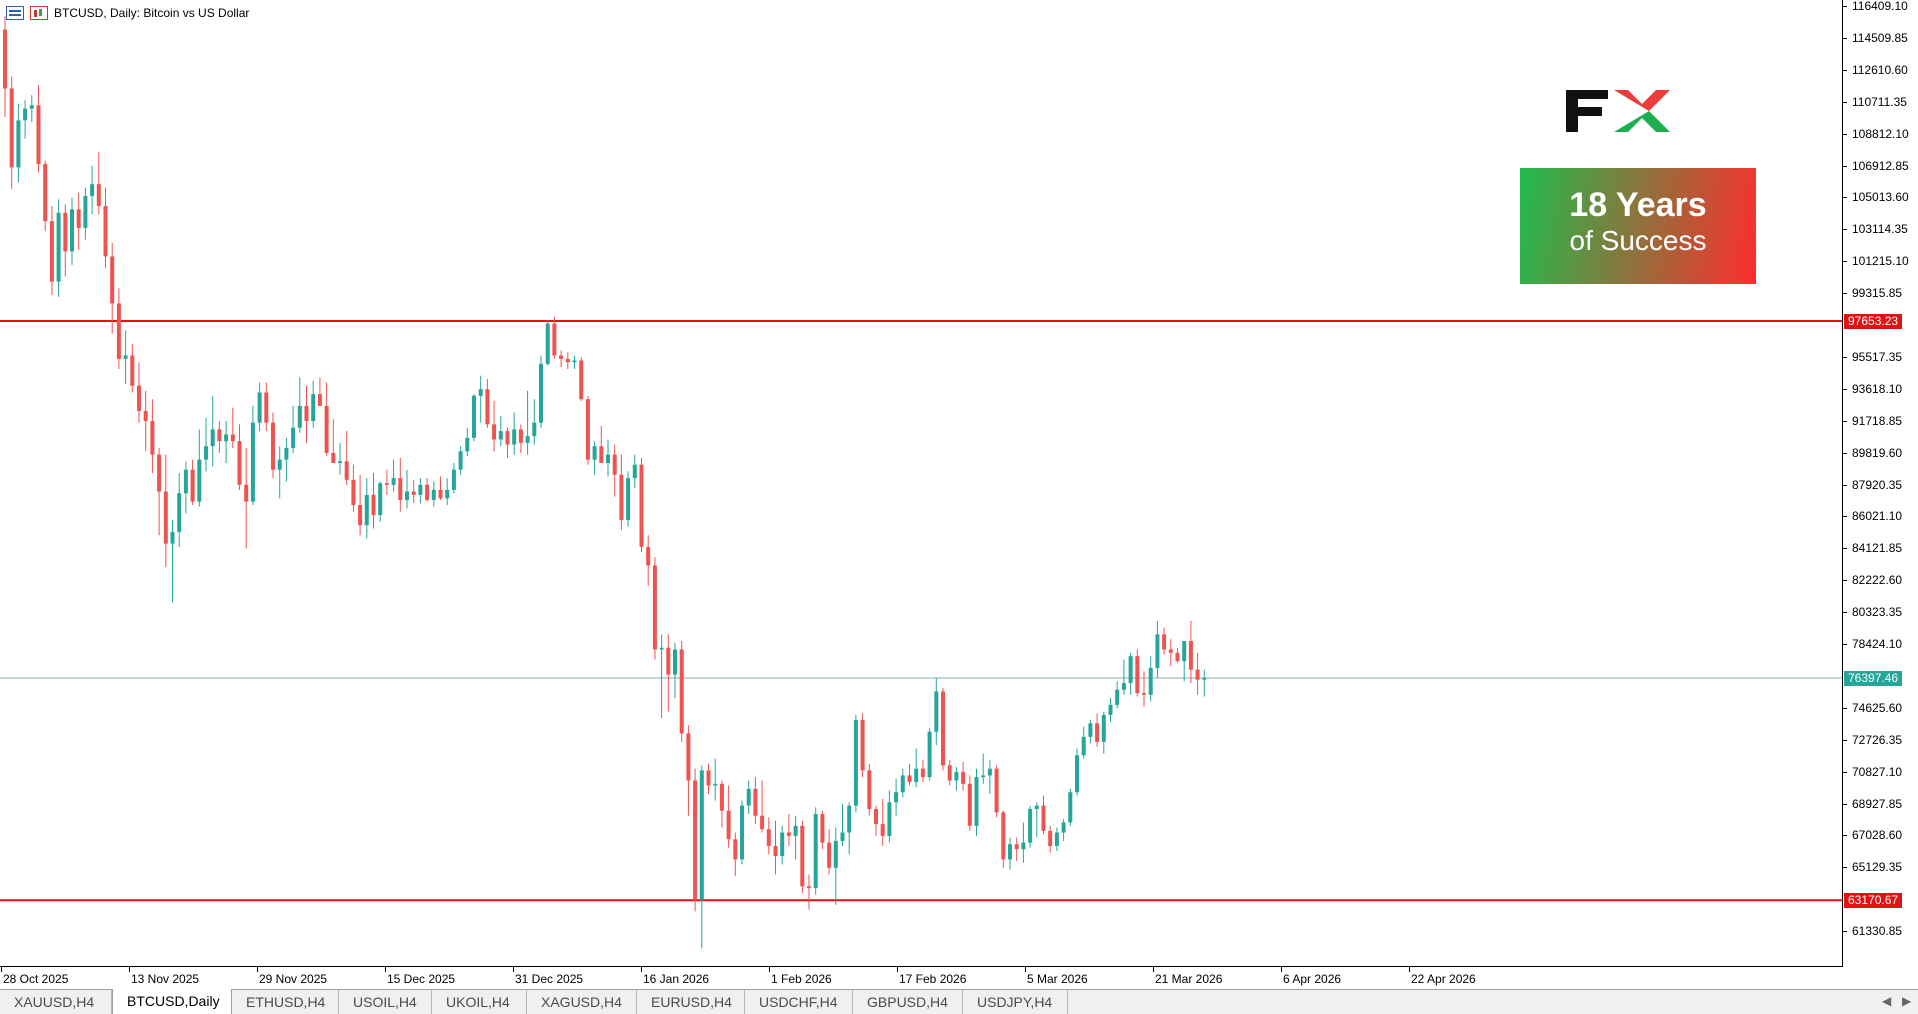 This screenshot has height=1014, width=1918. Describe the element at coordinates (1880, 293) in the screenshot. I see `price-tick: 99315.85` at that location.